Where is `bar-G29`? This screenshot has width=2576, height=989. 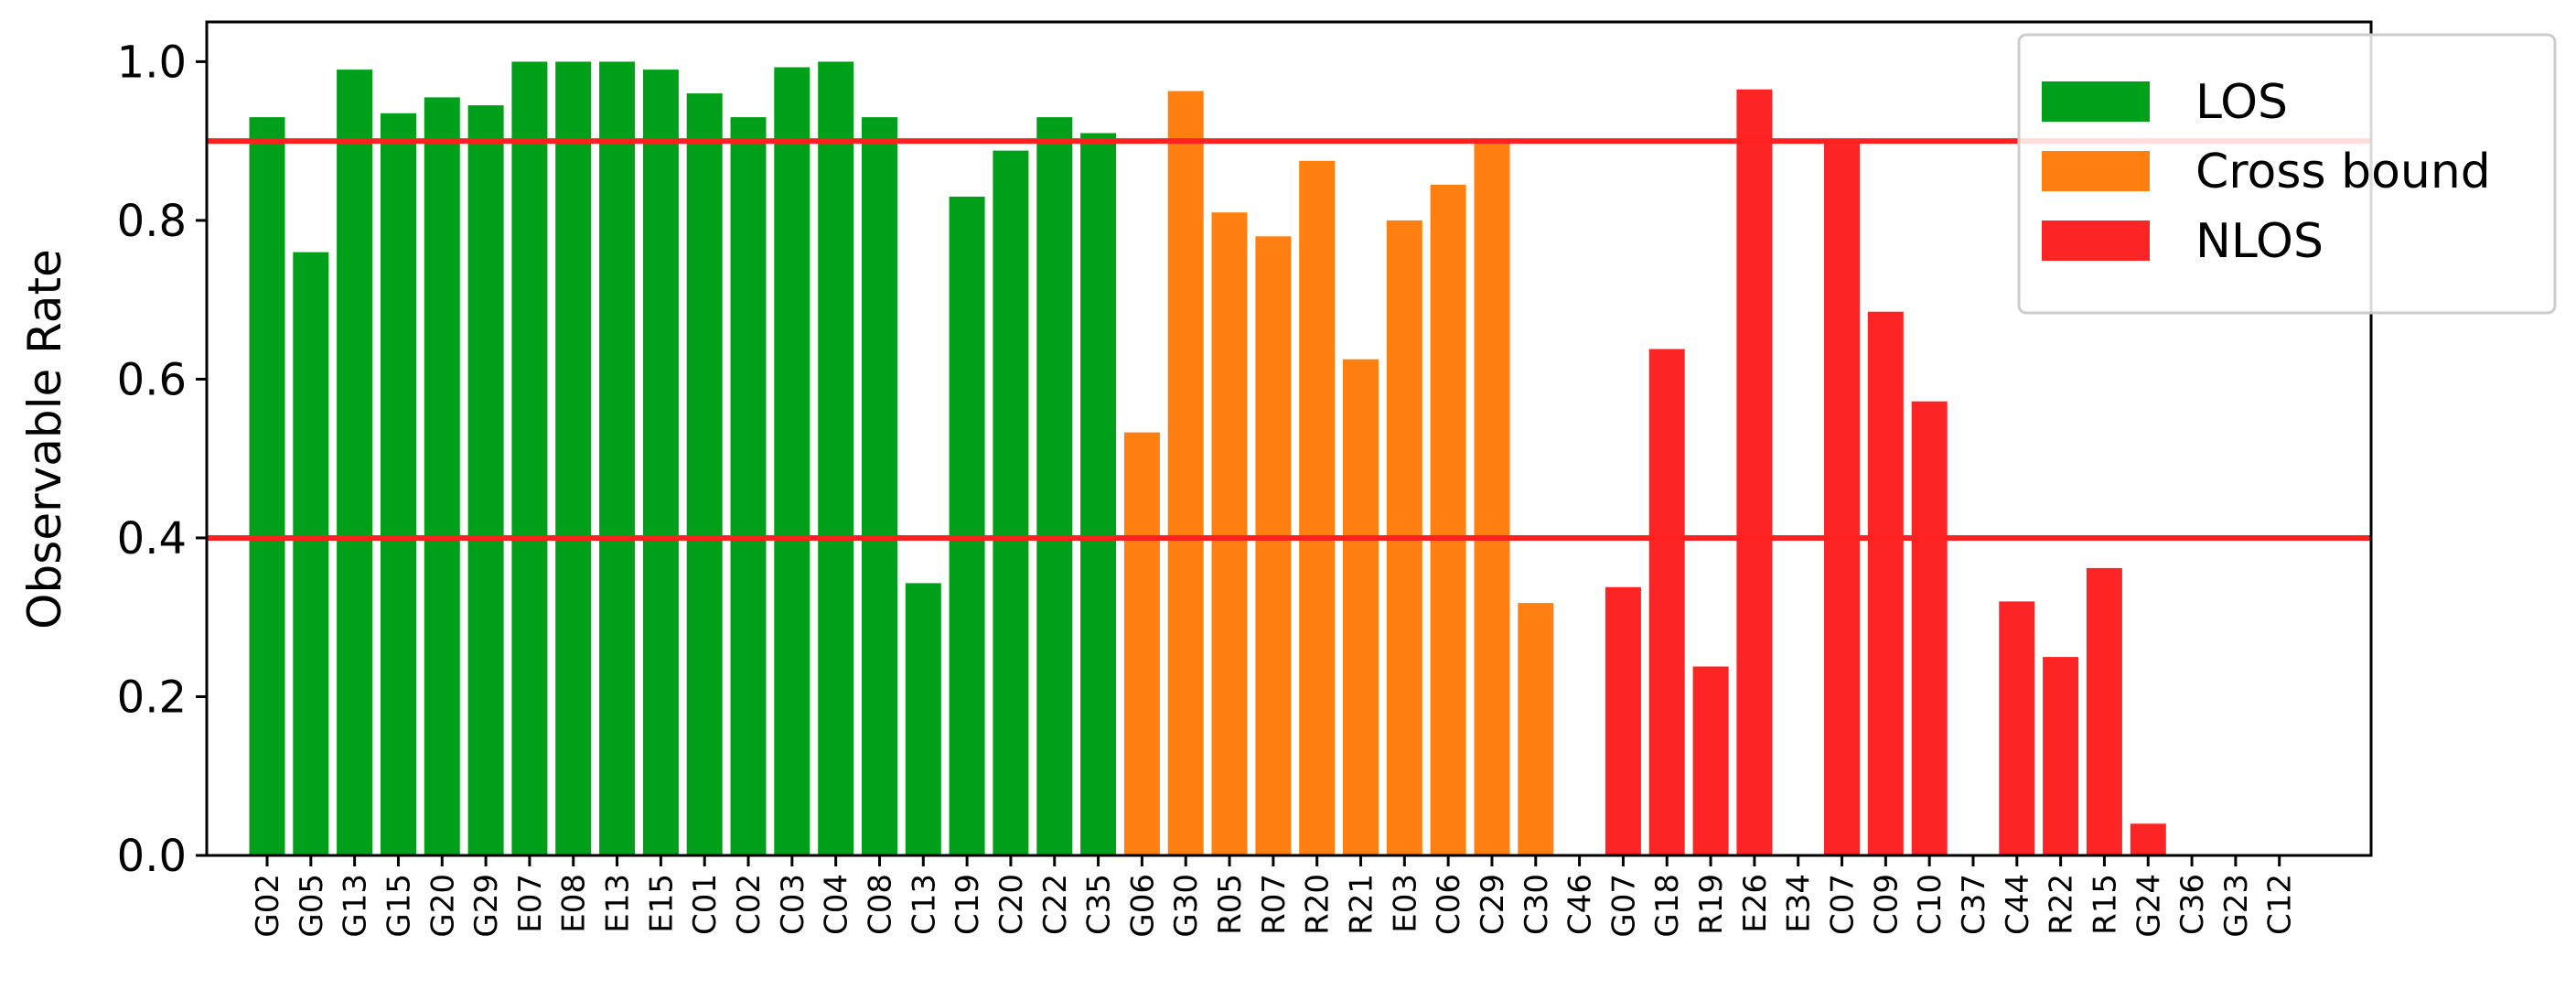 bar-G29 is located at coordinates (486, 480).